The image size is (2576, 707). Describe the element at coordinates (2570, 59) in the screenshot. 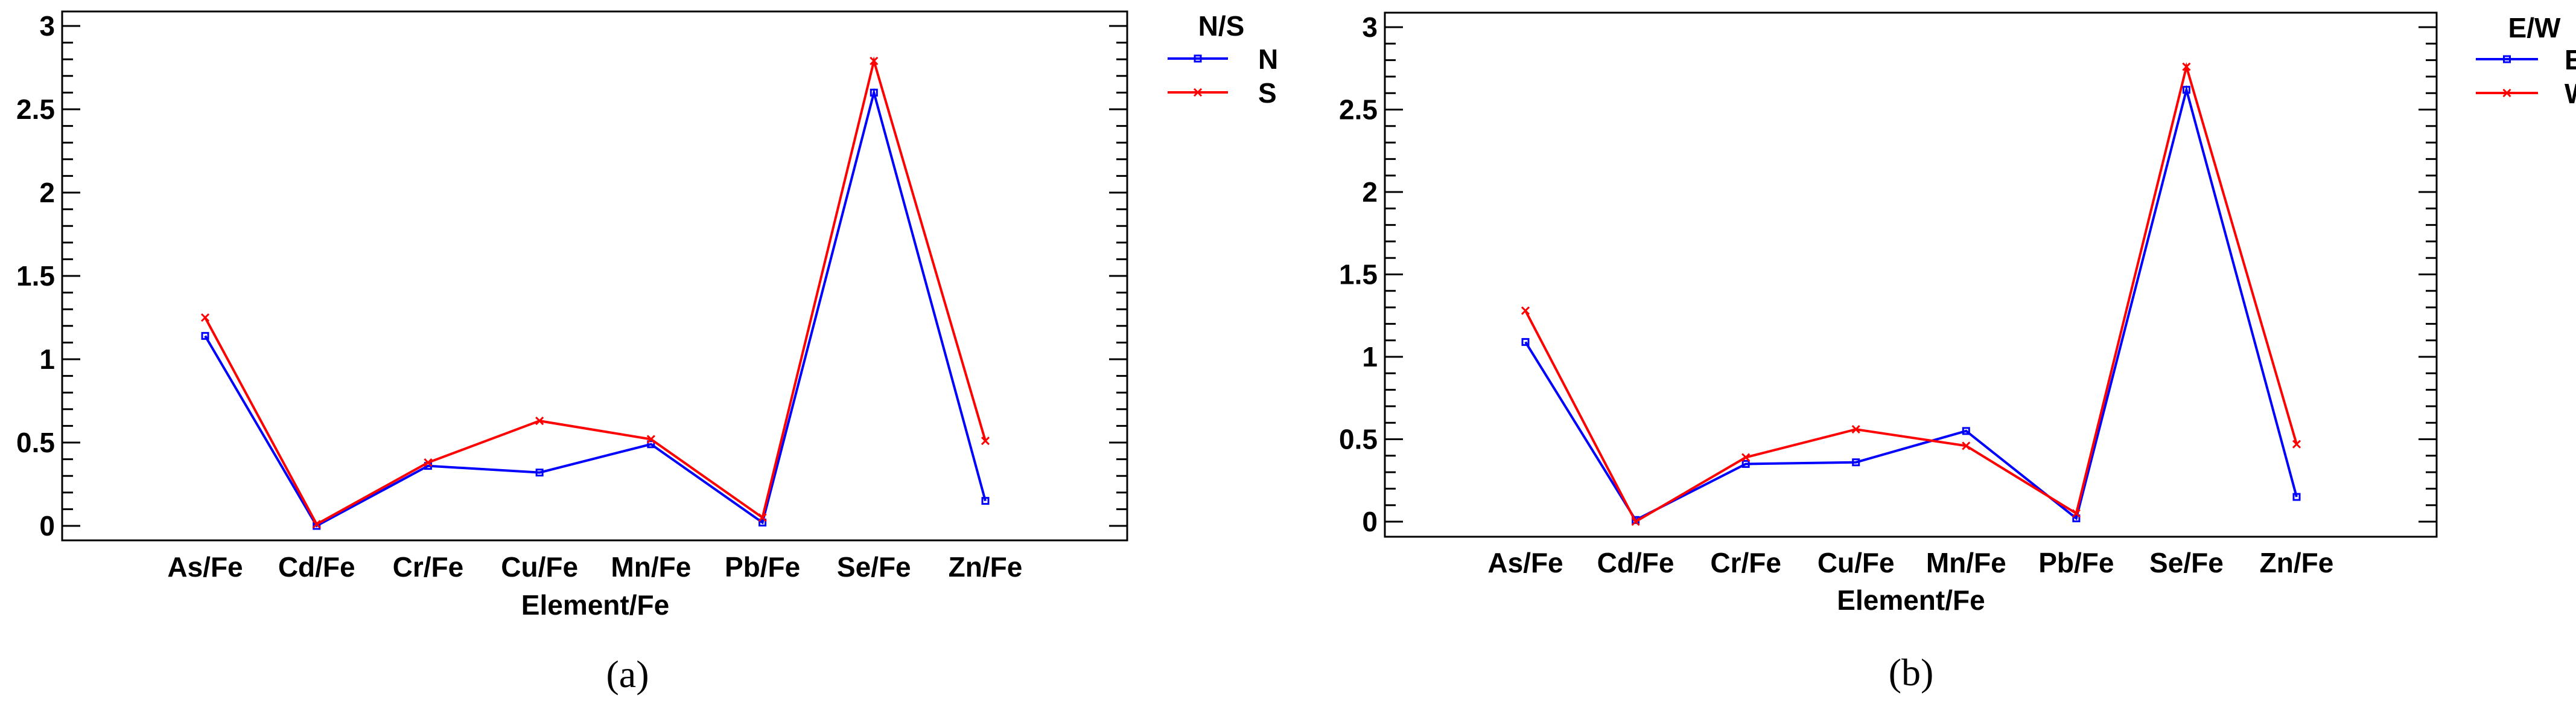

I see `legend-label: E` at that location.